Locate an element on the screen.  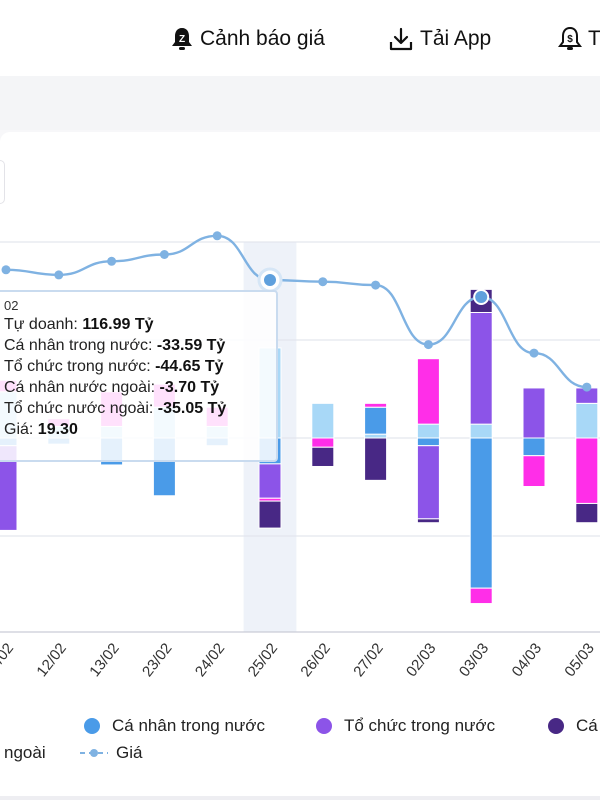
legend-to-chuc-trong-nuoc: Tổ chức trong nước is located at coordinates (405, 726).